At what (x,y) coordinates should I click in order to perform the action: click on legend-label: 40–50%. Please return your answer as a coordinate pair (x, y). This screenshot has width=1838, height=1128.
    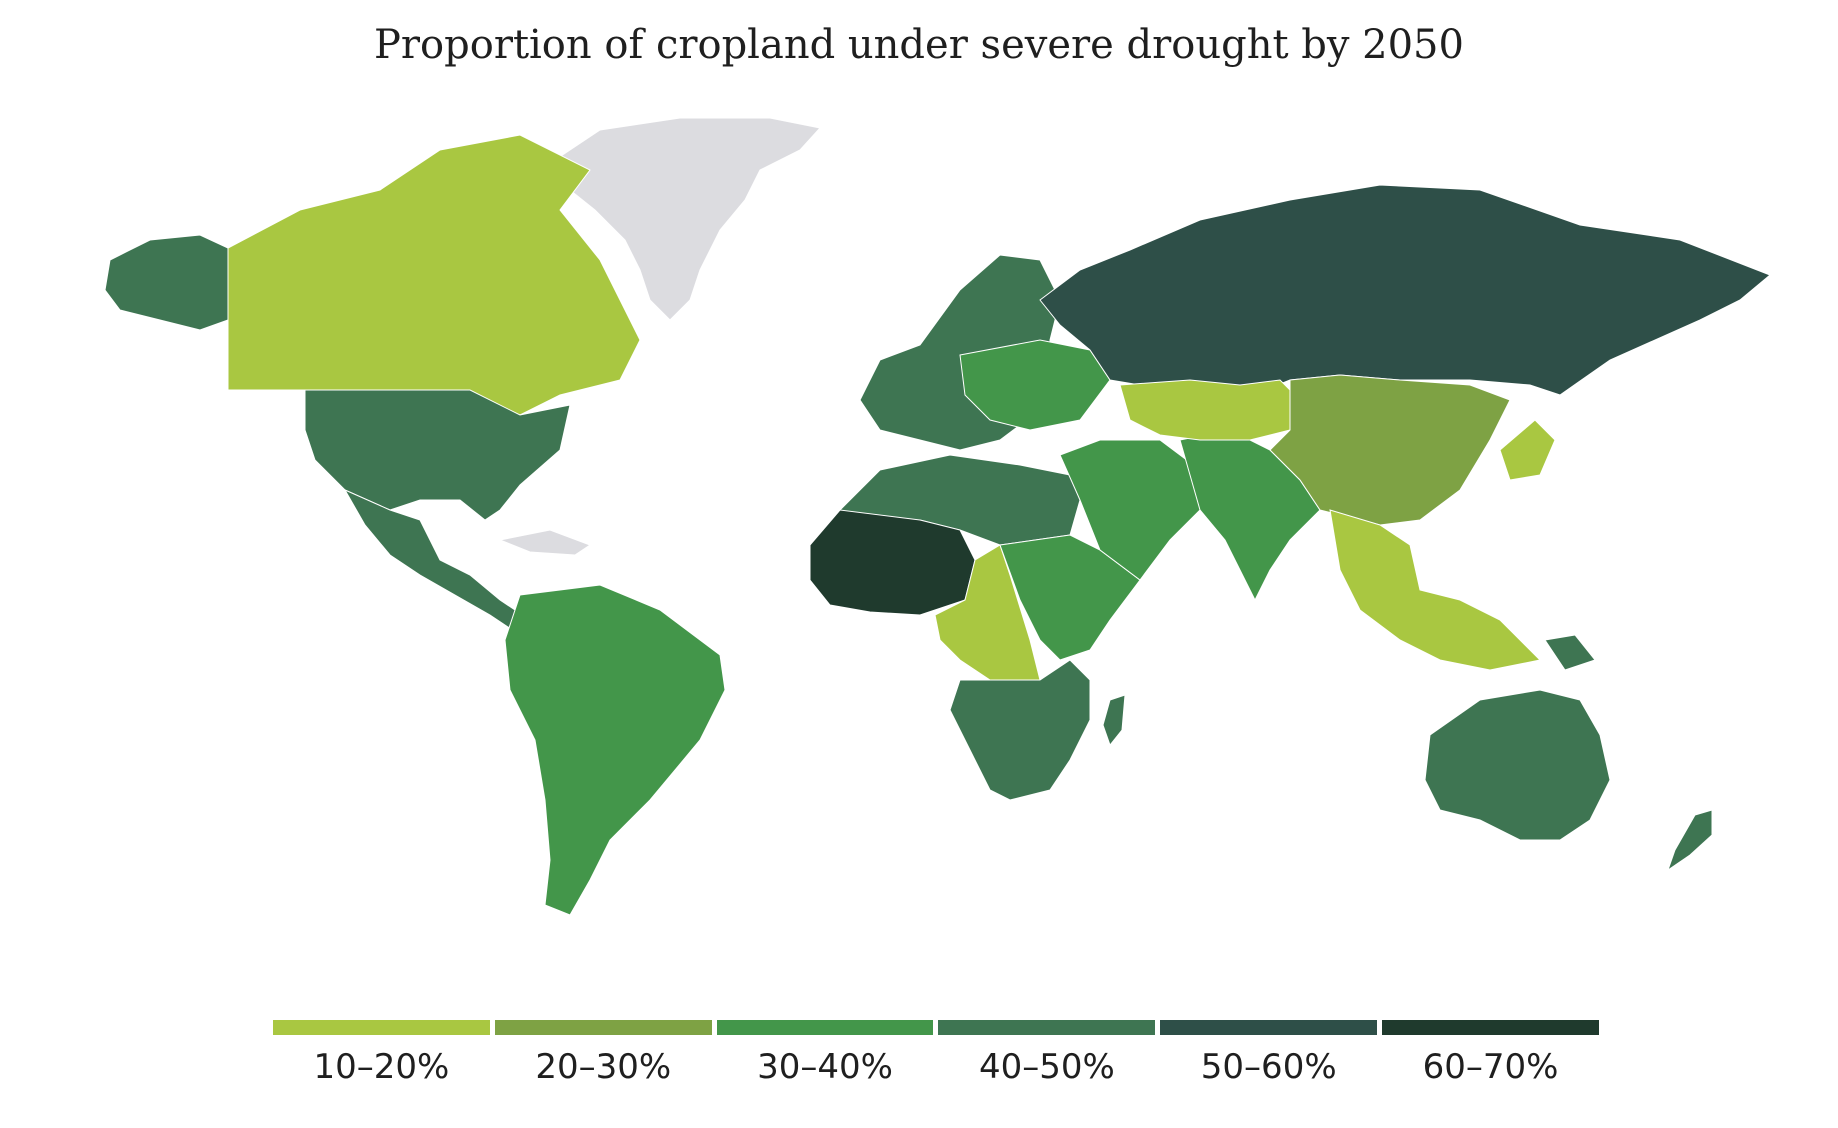
    Looking at the image, I should click on (1046, 1067).